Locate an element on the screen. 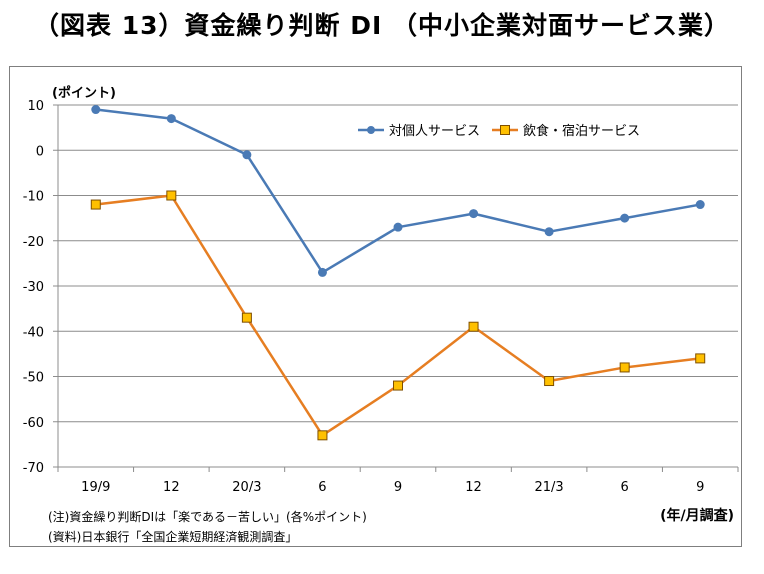 This screenshot has width=764, height=574. y-axis-unit-label: (ポイント) is located at coordinates (84, 93).